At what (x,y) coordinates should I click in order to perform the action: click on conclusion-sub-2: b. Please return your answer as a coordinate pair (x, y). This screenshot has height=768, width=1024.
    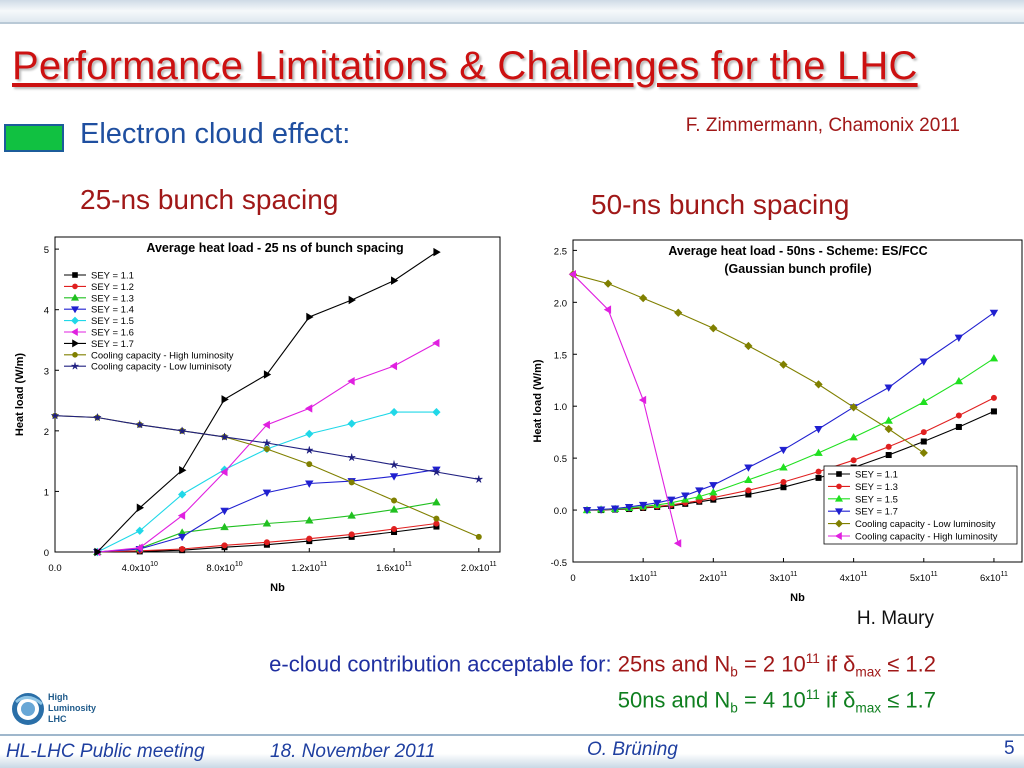
    Looking at the image, I should click on (734, 708).